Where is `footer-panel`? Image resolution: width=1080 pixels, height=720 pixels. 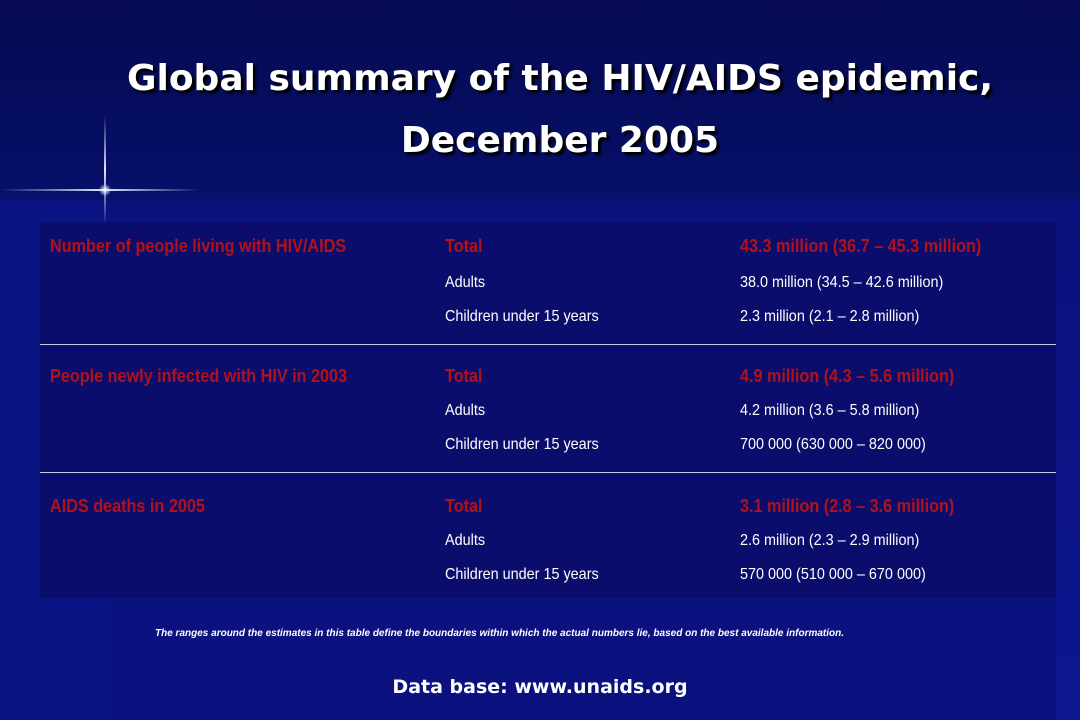
footer-panel is located at coordinates (580, 659).